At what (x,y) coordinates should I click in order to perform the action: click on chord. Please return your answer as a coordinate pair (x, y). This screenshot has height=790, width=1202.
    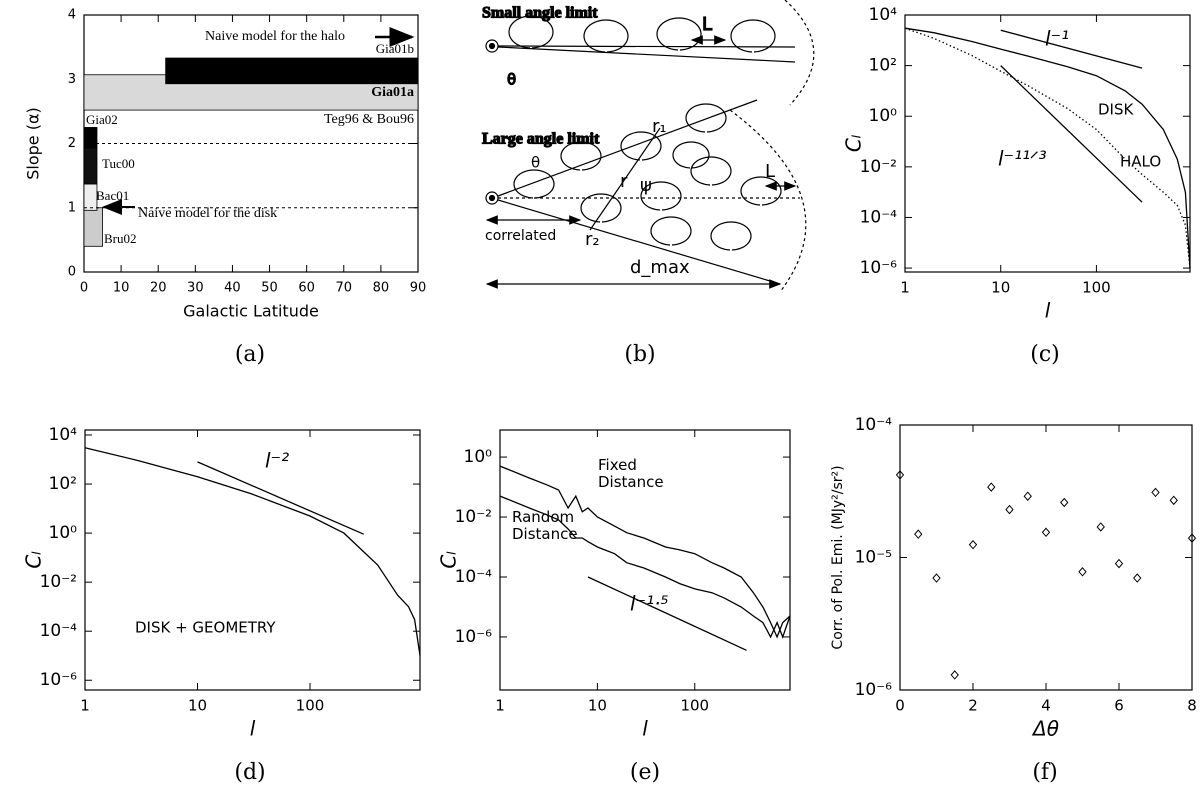
    Looking at the image, I should click on (625, 179).